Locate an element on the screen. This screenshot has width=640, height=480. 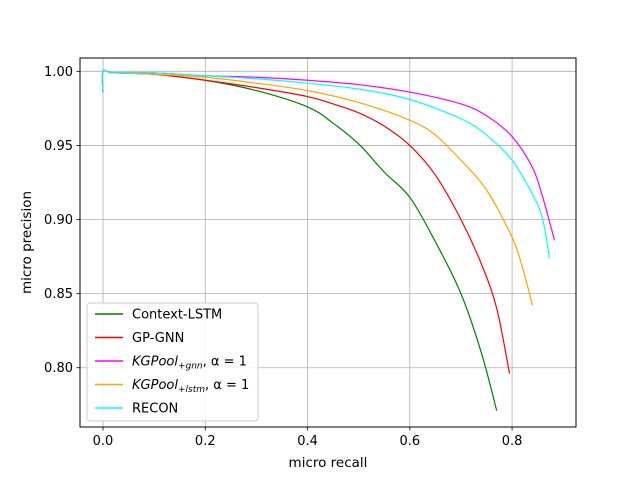
legend-label: RECON is located at coordinates (155, 409).